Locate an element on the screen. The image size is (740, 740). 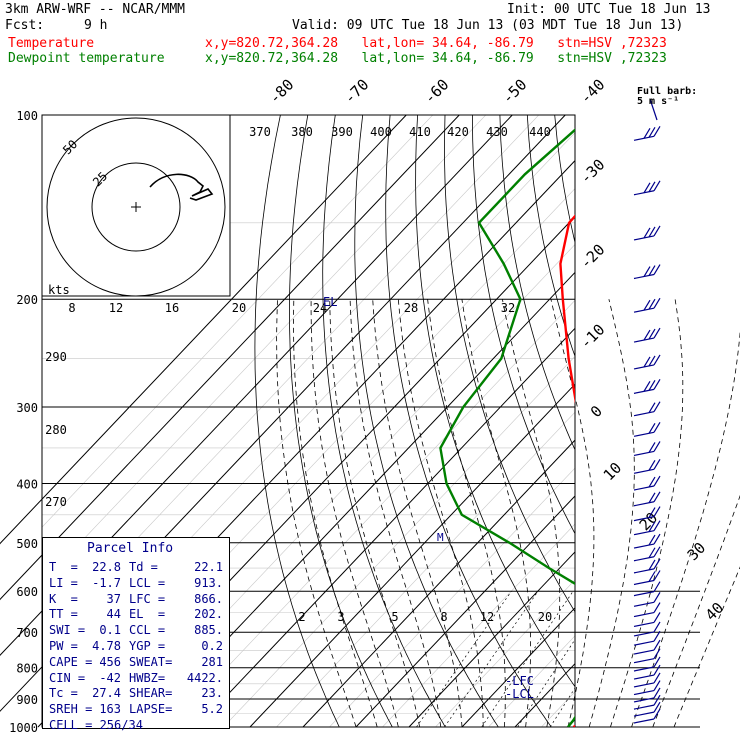
hodograph-units-label: kts is located at coordinates (59, 290).